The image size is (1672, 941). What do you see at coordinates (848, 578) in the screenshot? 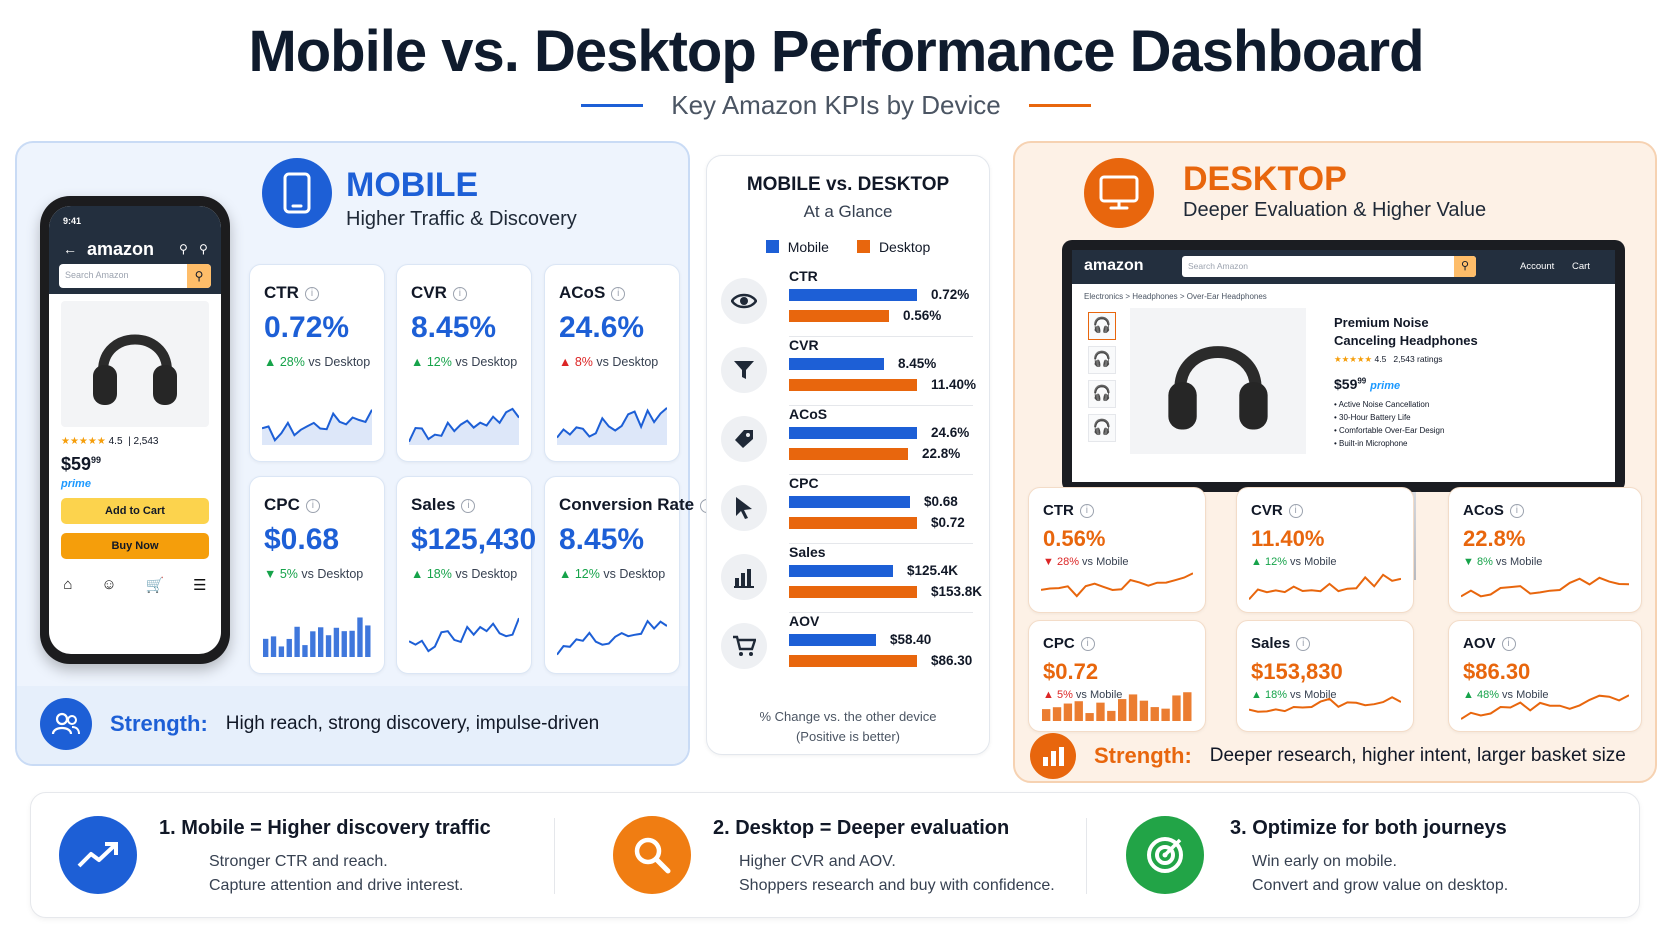
I see `glance-row-sales: Sales $125.4K $153.8K` at bounding box center [848, 578].